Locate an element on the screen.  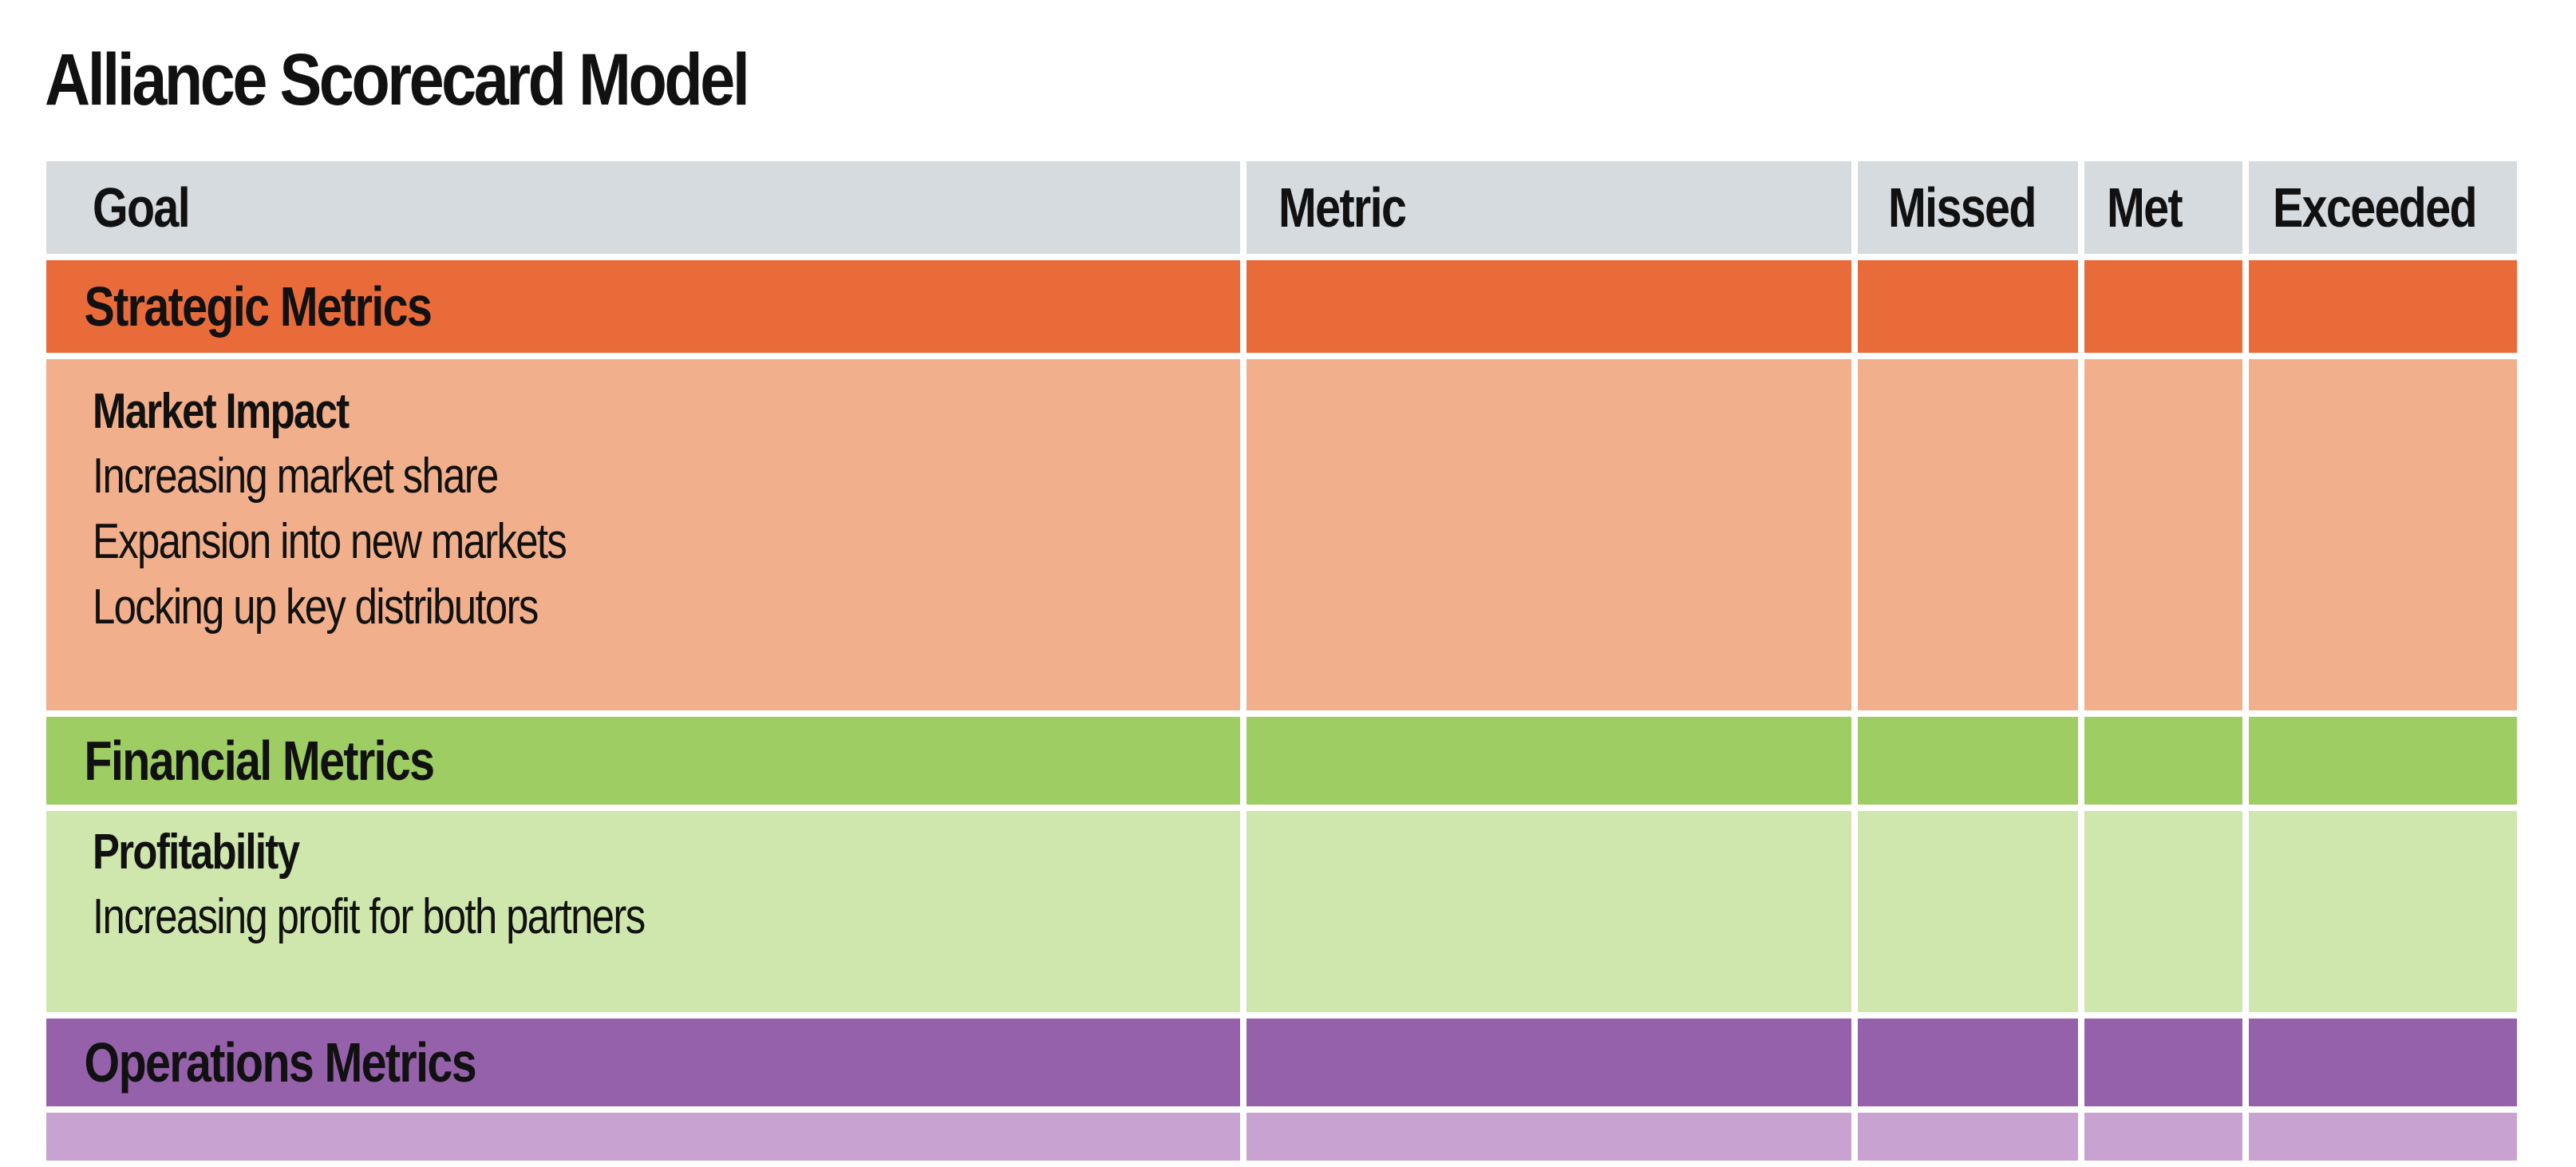
goal-subtitle: Profitability is located at coordinates (196, 852).